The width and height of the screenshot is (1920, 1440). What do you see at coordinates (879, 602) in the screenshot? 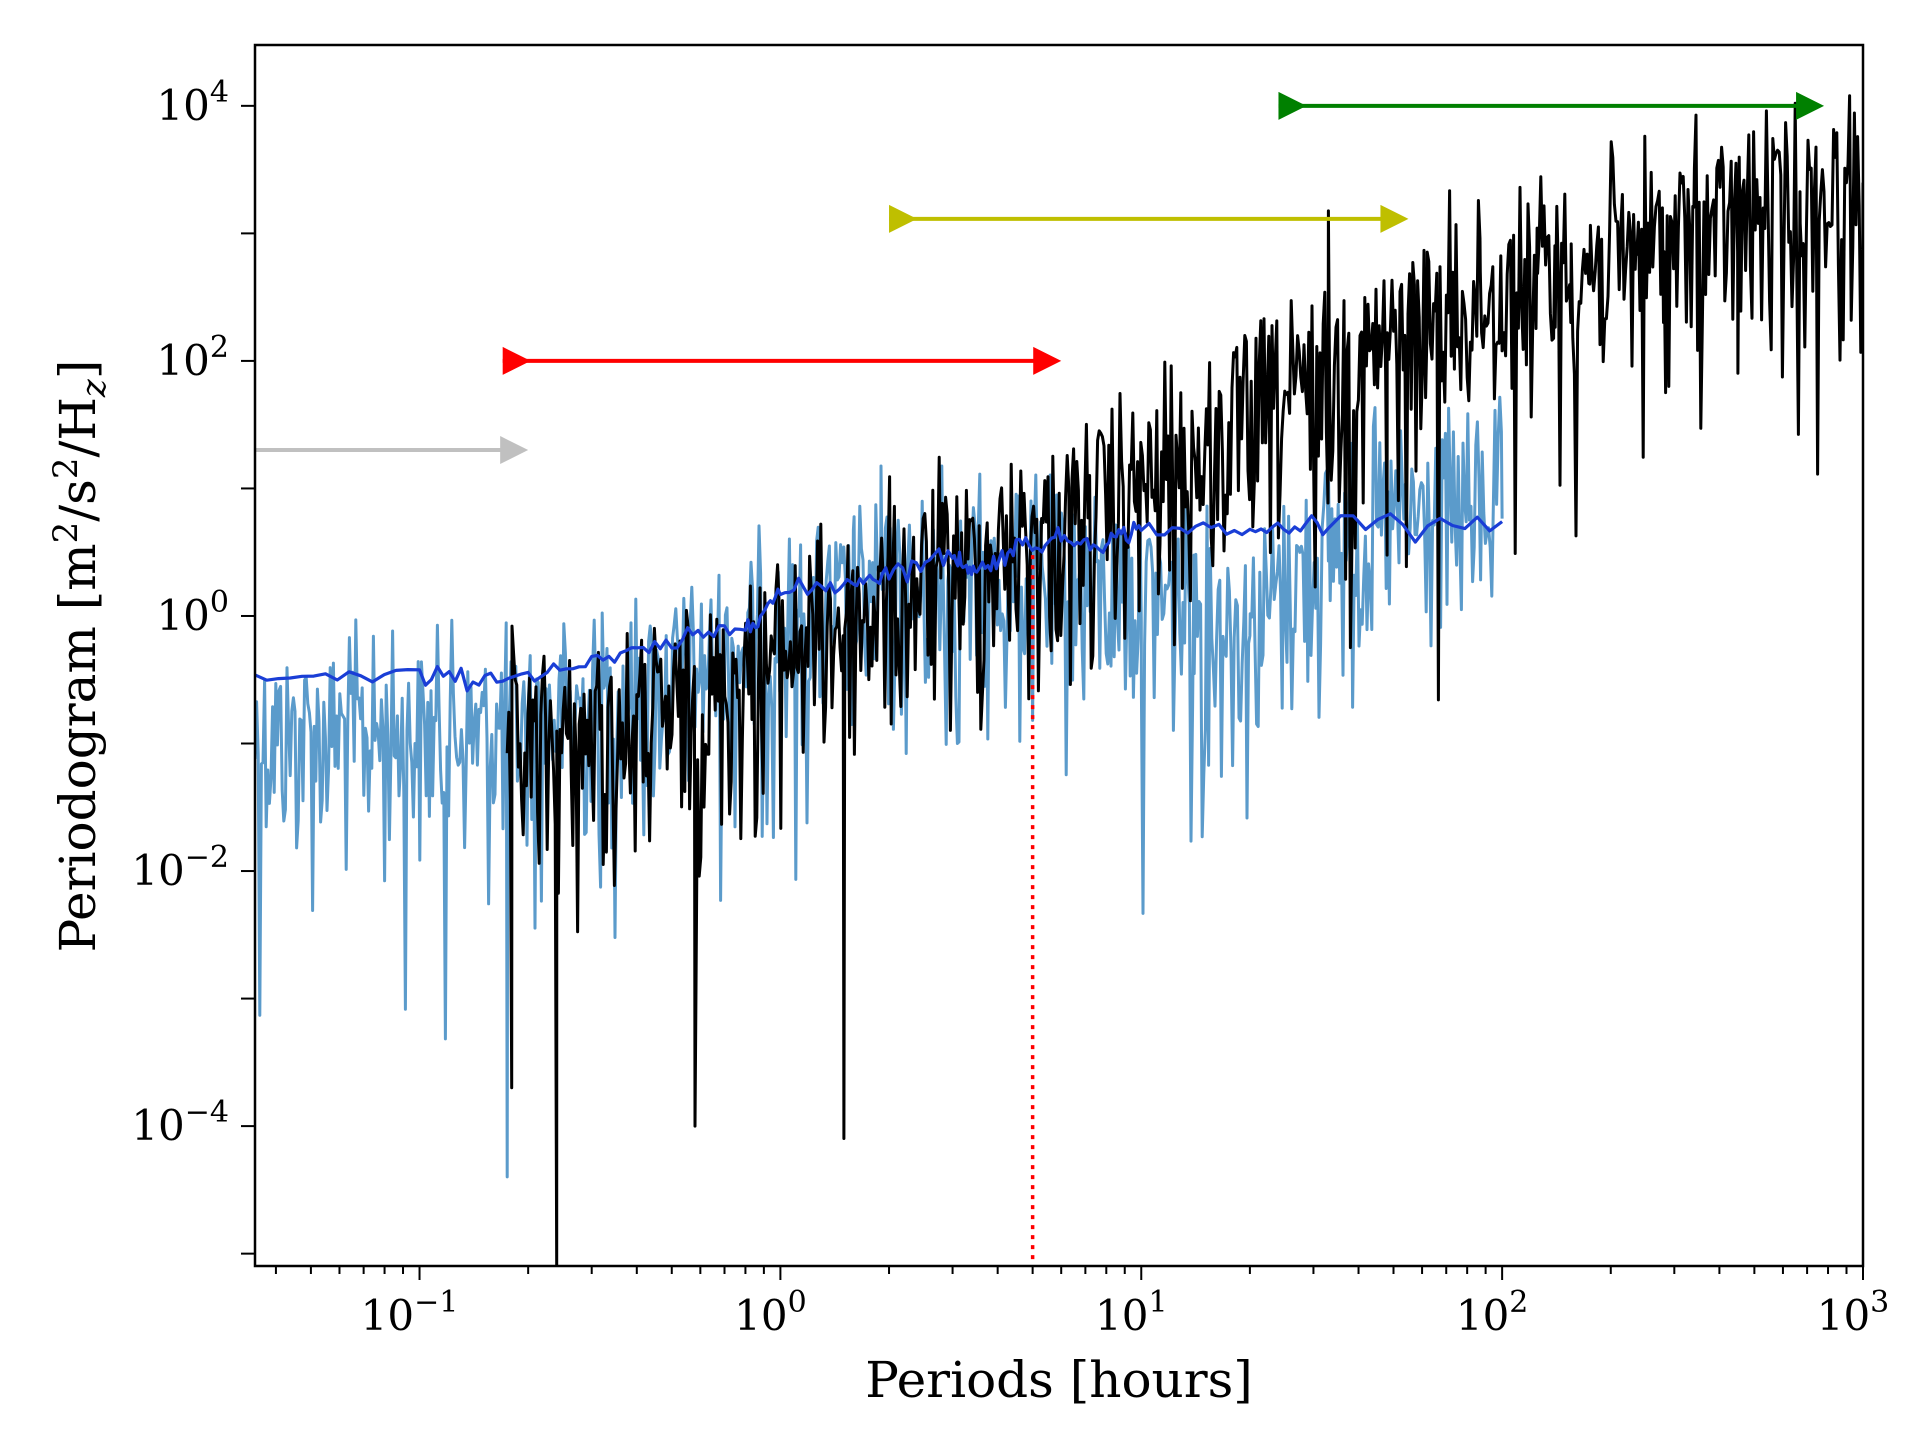
I see `series-line` at bounding box center [879, 602].